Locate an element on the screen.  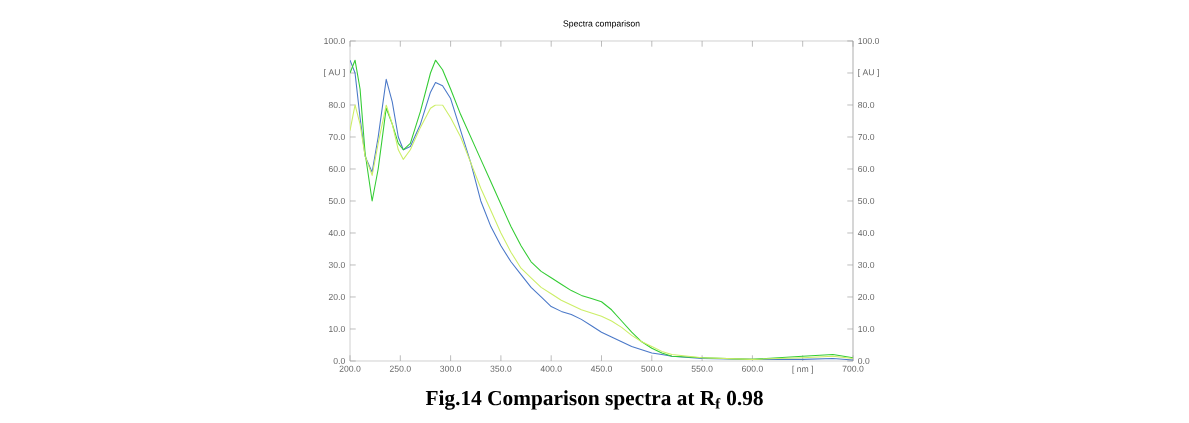
x-tick-label: [ nm ] is located at coordinates (802, 369).